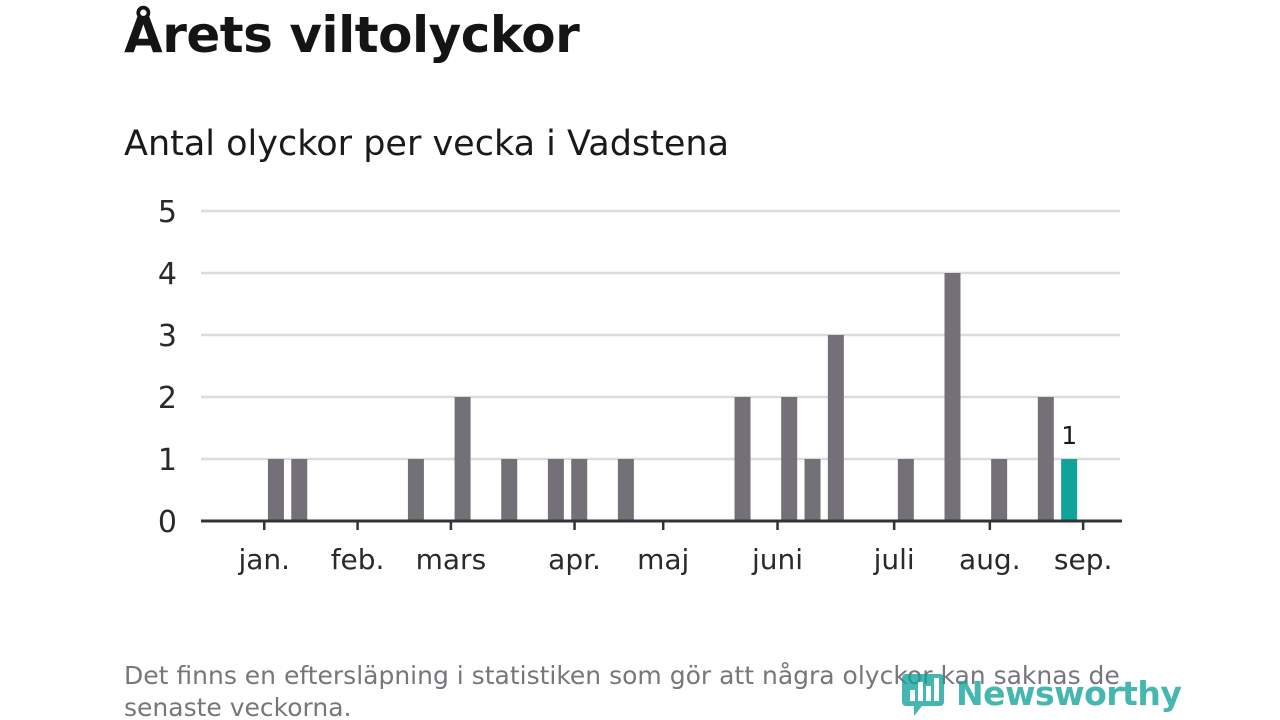 The image size is (1280, 720). I want to click on x-tick-label: sep., so click(1083, 559).